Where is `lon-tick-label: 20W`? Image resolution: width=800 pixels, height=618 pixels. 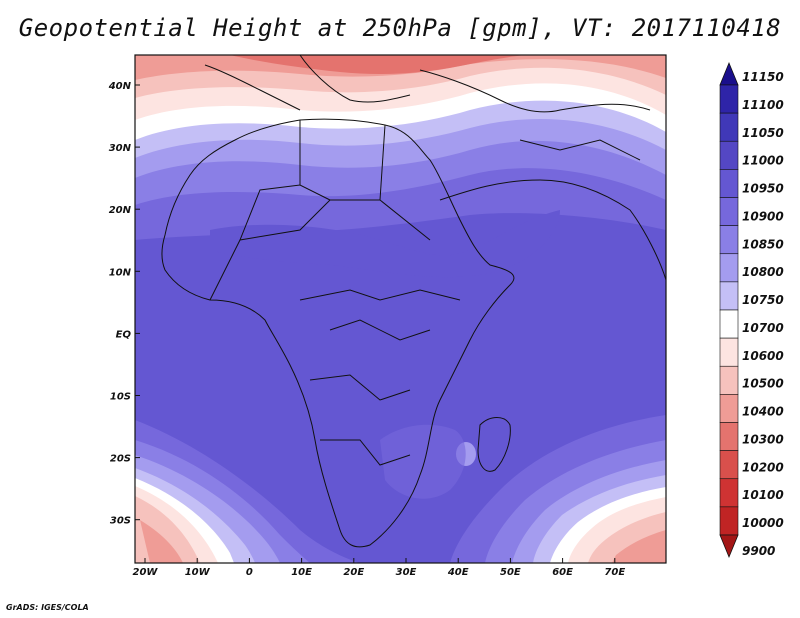 lon-tick-label: 20W is located at coordinates (146, 572).